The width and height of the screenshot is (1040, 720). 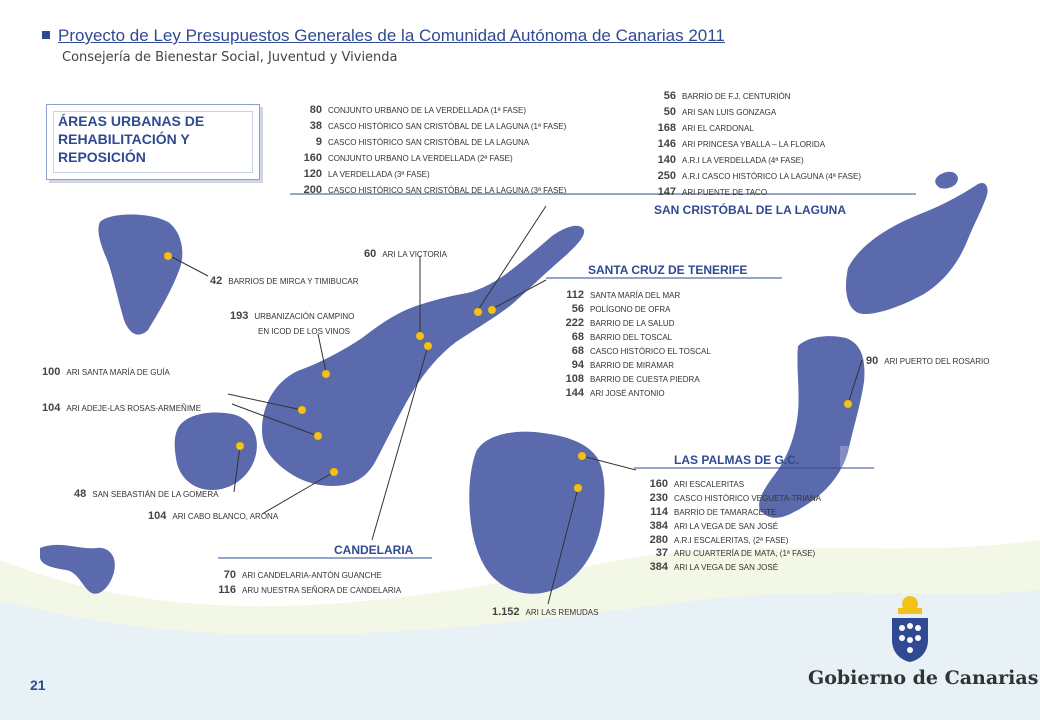 What do you see at coordinates (848, 404) in the screenshot?
I see `marker-rosario` at bounding box center [848, 404].